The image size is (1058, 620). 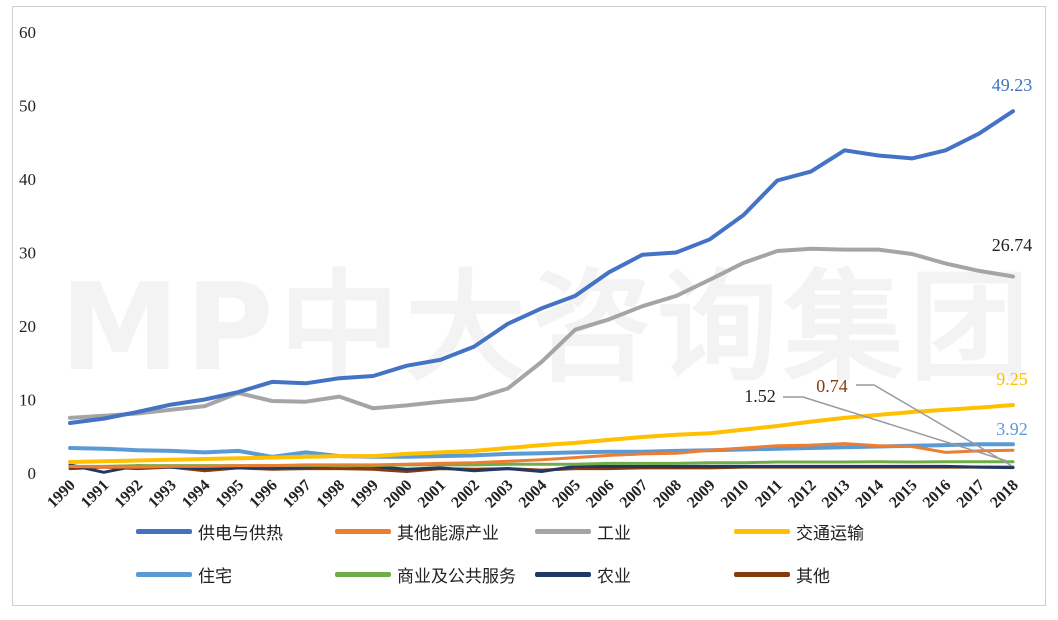 I want to click on series-line-住宅, so click(x=541, y=450).